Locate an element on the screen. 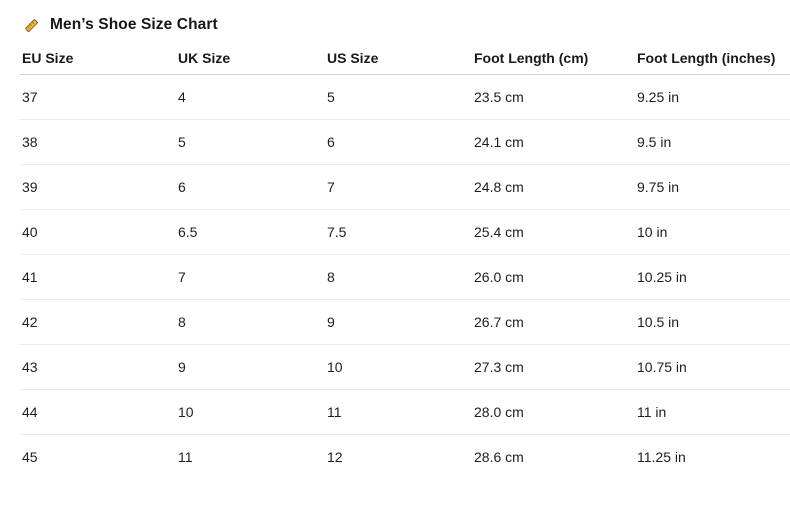  table-cell: 38 is located at coordinates (98, 142).